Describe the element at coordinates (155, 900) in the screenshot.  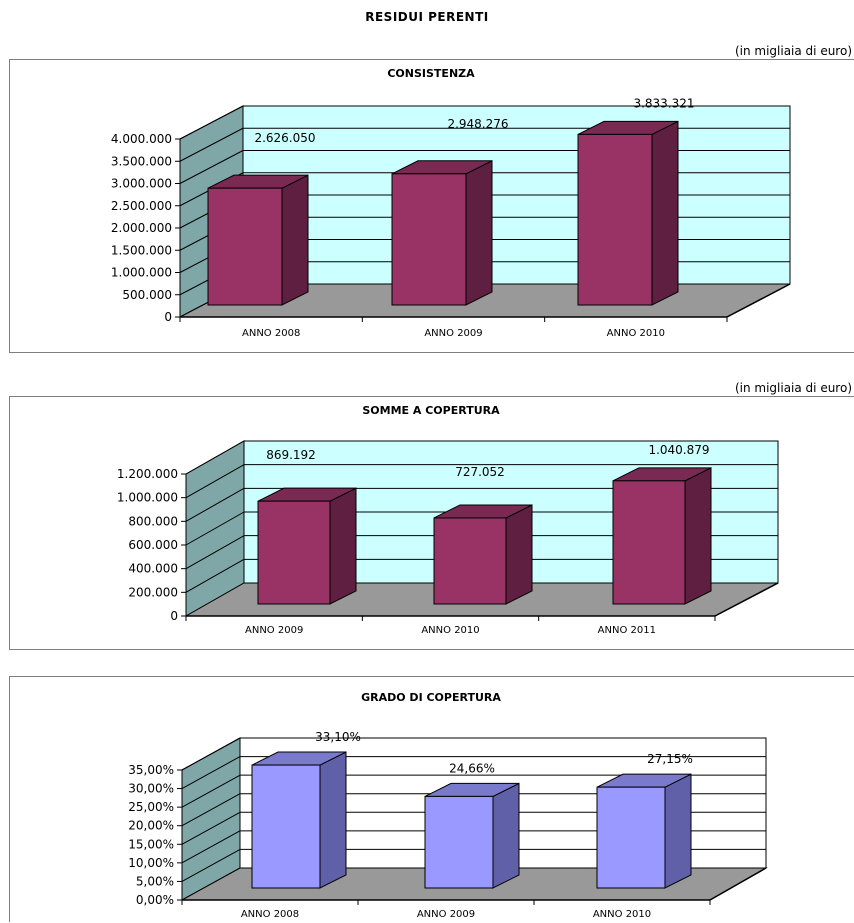
I see `y-tick-label: 0,00%` at that location.